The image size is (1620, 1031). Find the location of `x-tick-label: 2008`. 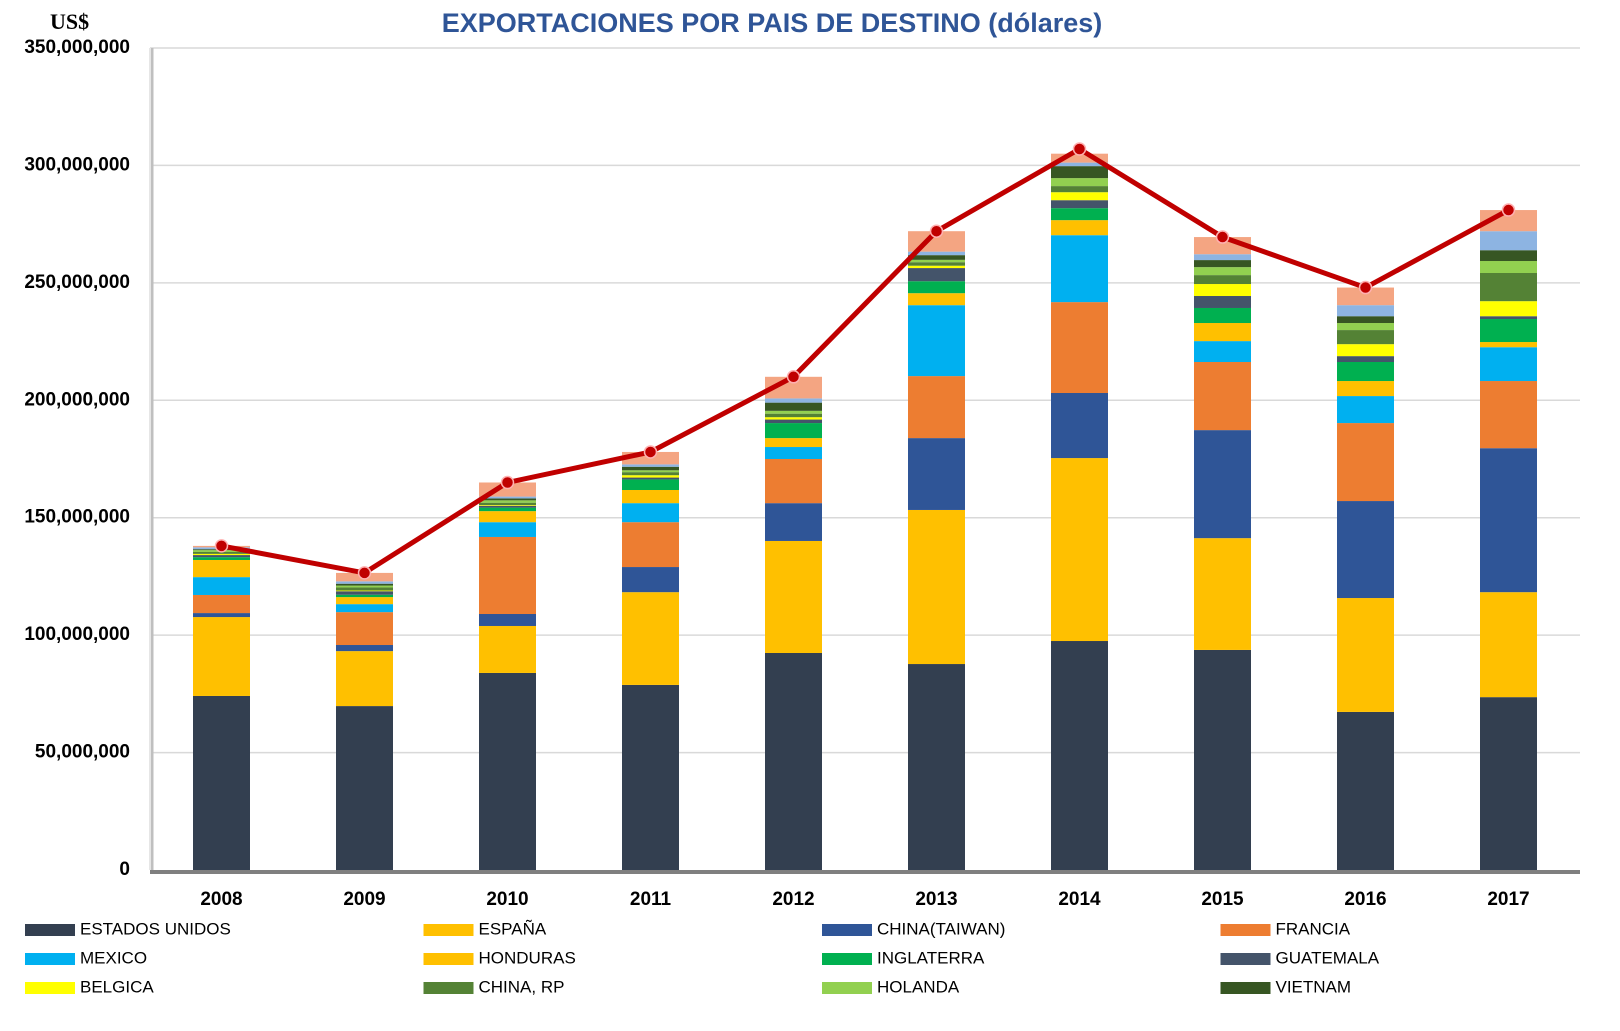

x-tick-label: 2008 is located at coordinates (221, 899).